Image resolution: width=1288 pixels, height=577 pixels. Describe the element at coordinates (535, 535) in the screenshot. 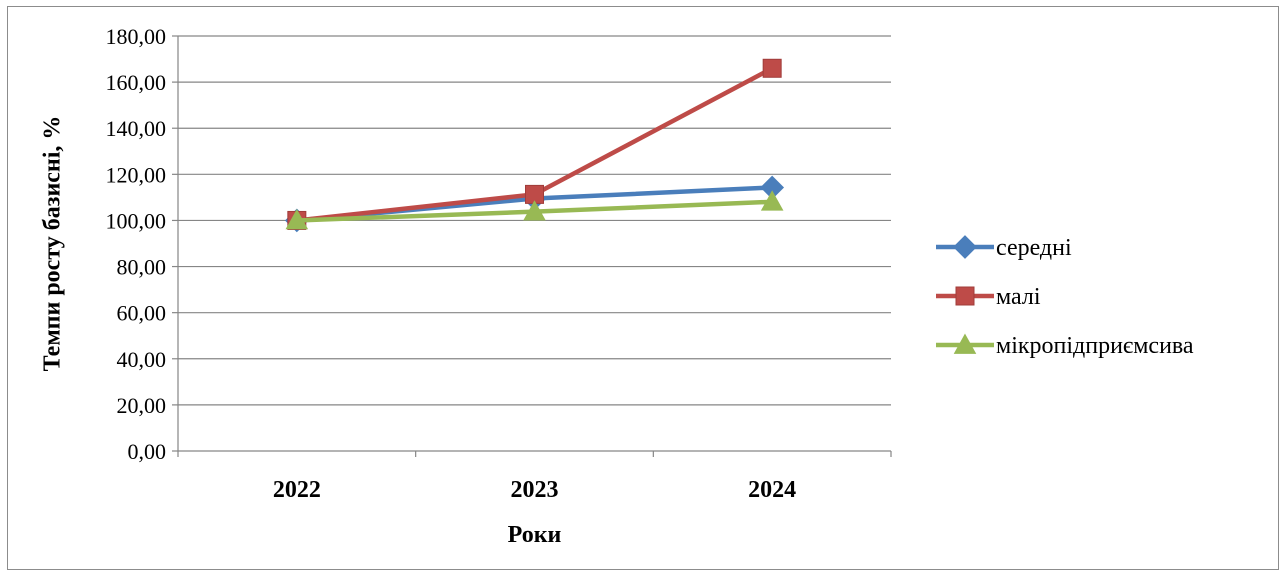

I see `x-axis-title: Роки` at that location.